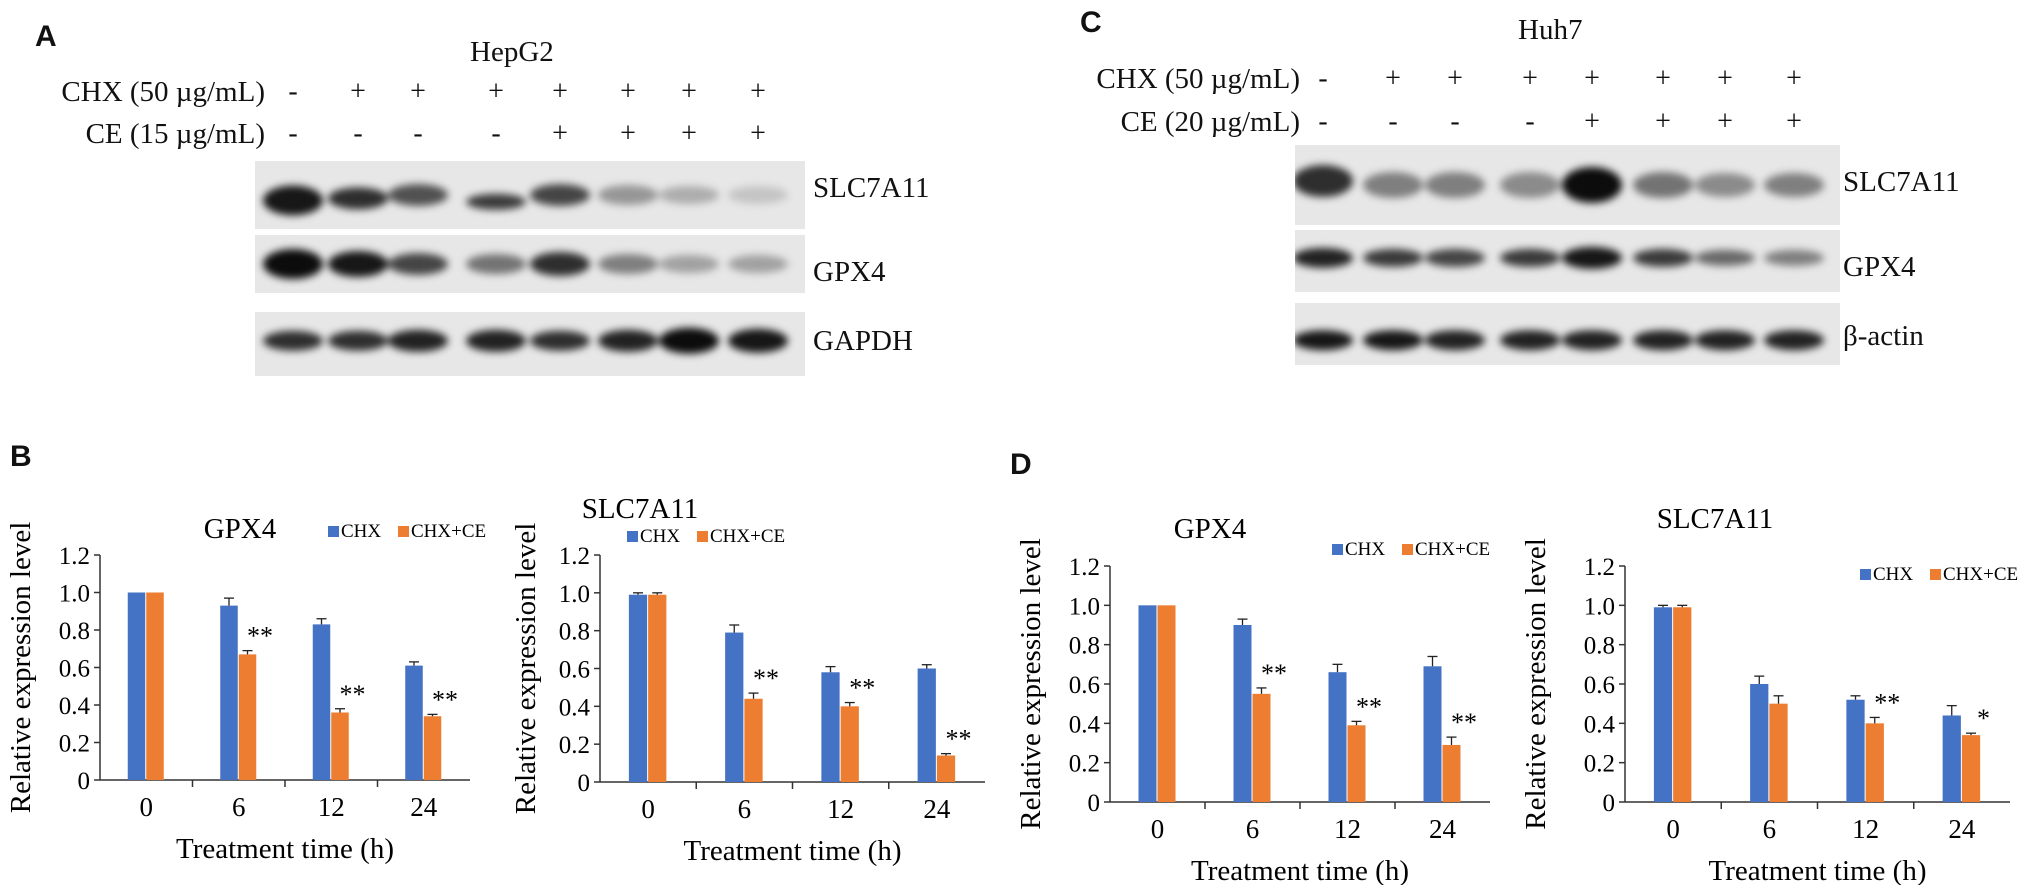  I want to click on significance-marker: *, so click(1983, 718).